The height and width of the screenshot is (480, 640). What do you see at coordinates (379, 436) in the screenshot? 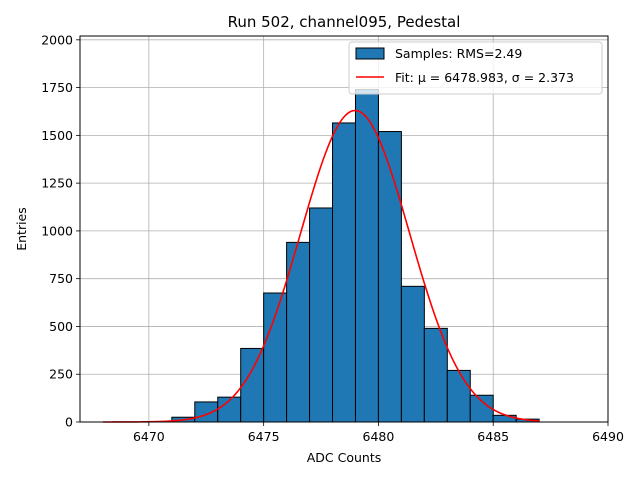
I see `x-tick-label: 6480` at bounding box center [379, 436].